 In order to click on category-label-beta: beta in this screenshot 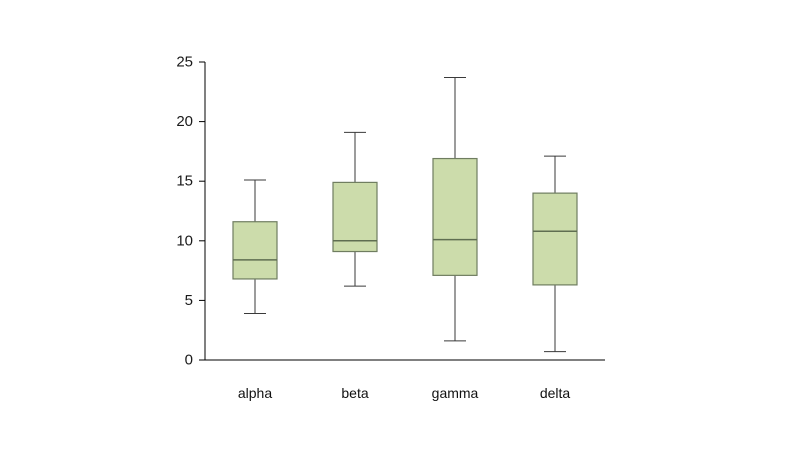, I will do `click(354, 393)`.